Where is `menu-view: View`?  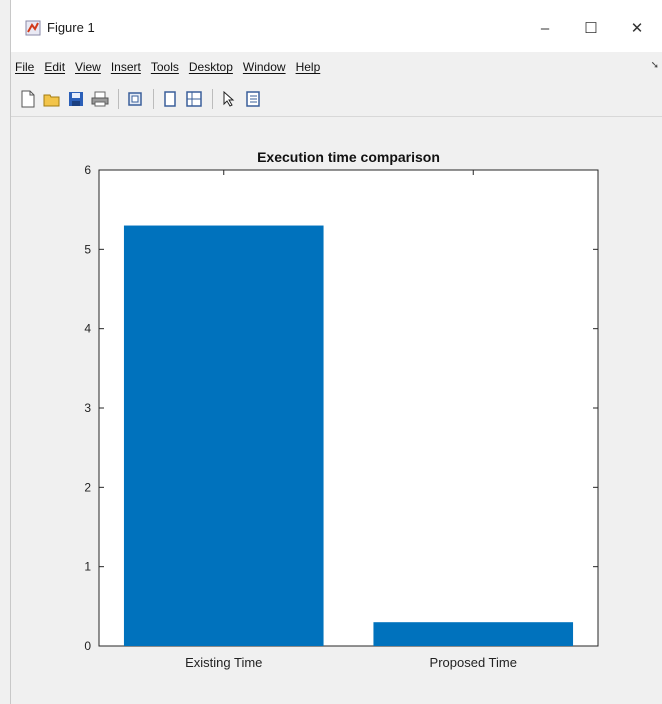
menu-view: View is located at coordinates (88, 67).